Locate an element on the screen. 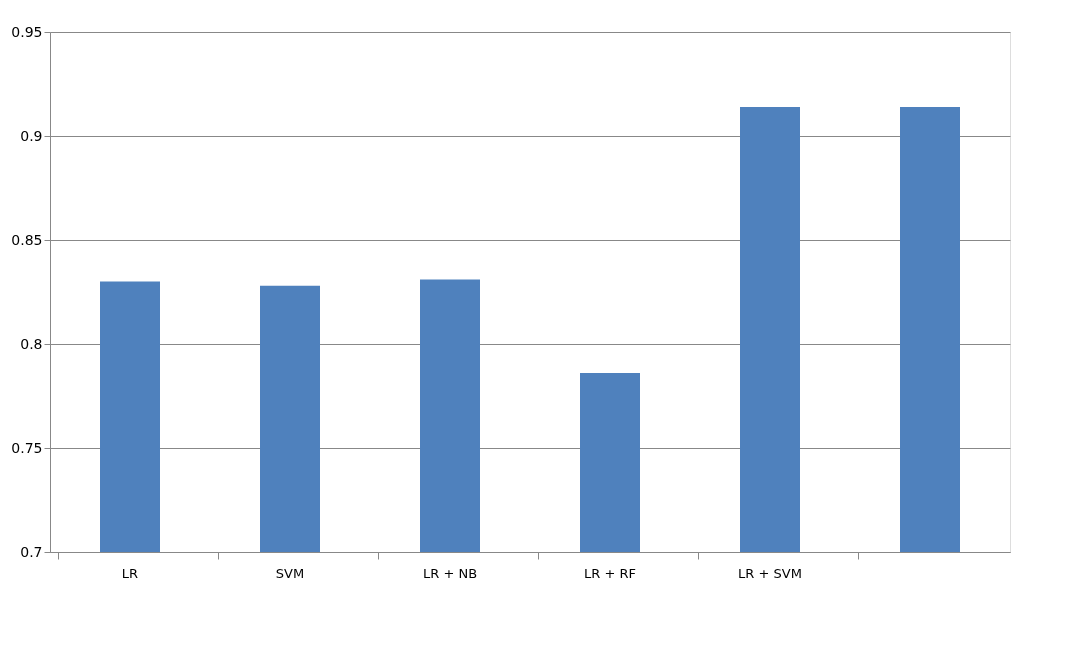 Image resolution: width=1080 pixels, height=646 pixels. y-tick-label: 0.85 is located at coordinates (27, 239).